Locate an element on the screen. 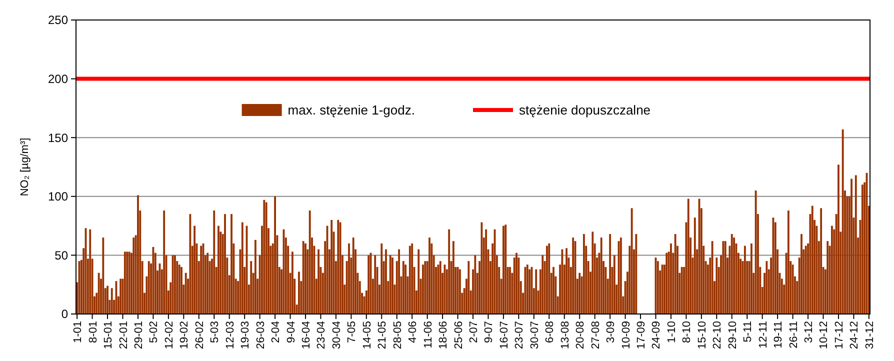 Image resolution: width=894 pixels, height=361 pixels. x-tick-label: 5-11 is located at coordinates (748, 331).